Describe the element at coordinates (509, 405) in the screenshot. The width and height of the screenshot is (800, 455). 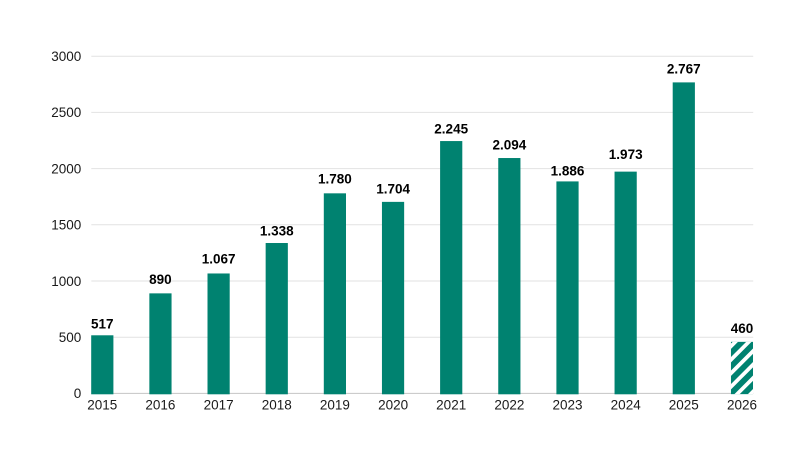
I see `svg-text: 2022` at that location.